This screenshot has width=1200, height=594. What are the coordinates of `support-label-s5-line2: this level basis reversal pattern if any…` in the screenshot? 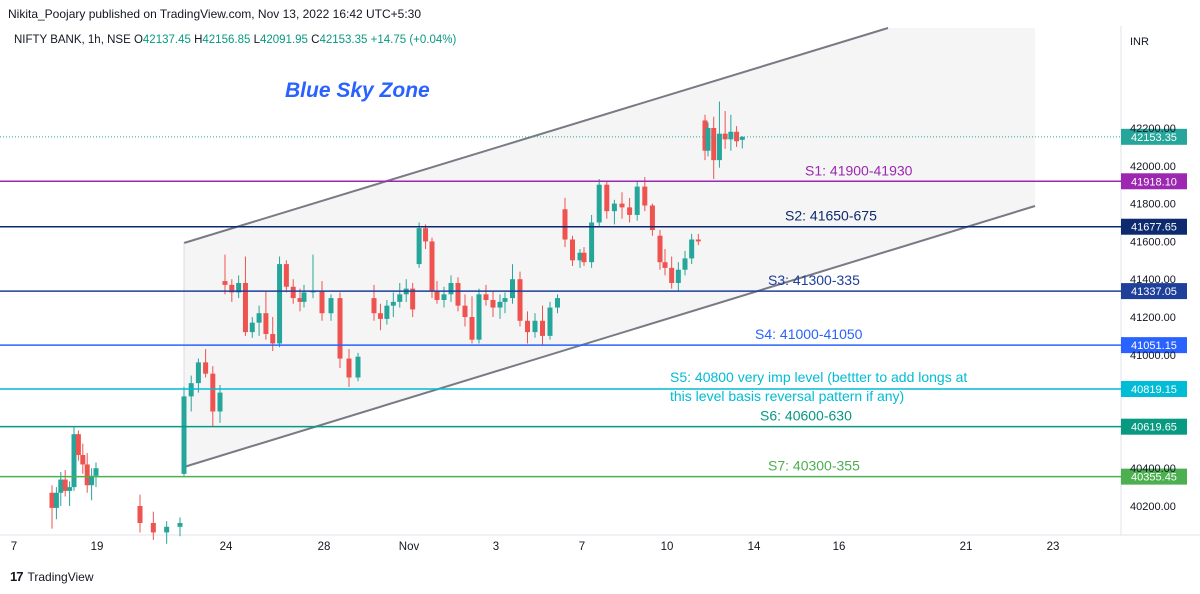 It's located at (787, 396).